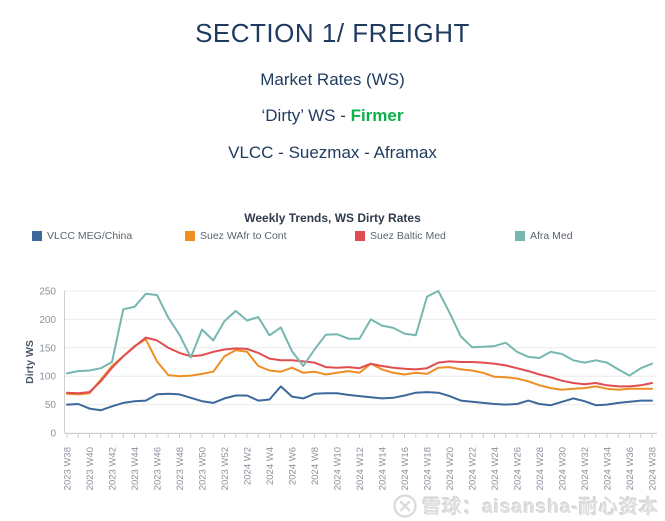 The image size is (665, 521). I want to click on legend-item-afra-med: Afra Med, so click(544, 236).